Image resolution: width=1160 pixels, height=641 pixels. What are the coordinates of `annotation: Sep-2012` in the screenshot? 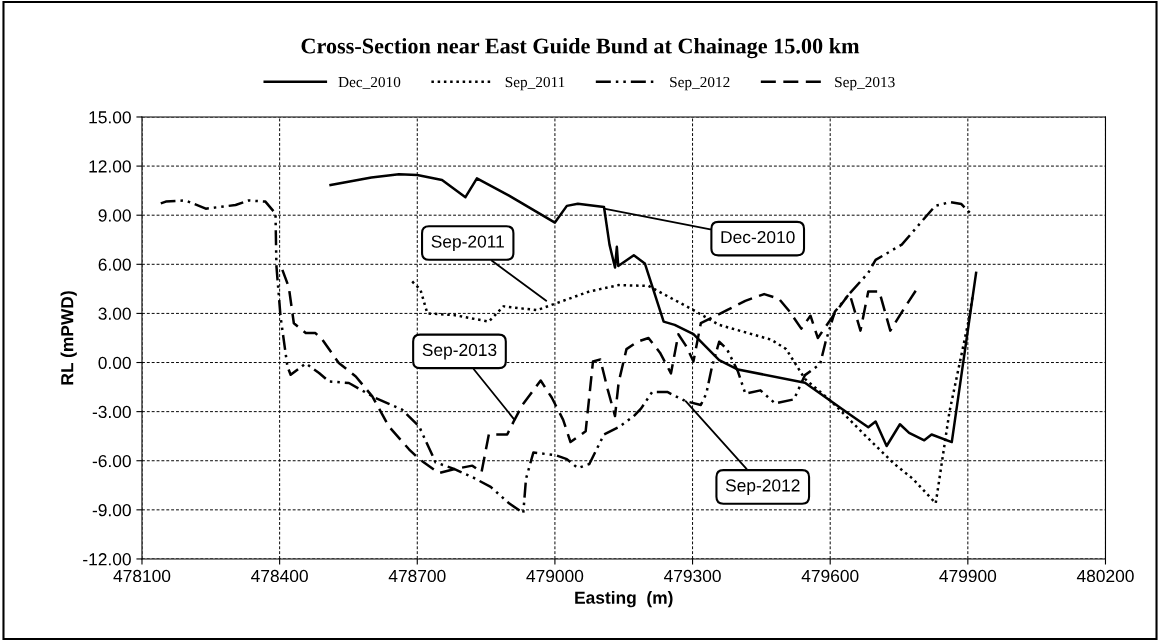 It's located at (762, 487).